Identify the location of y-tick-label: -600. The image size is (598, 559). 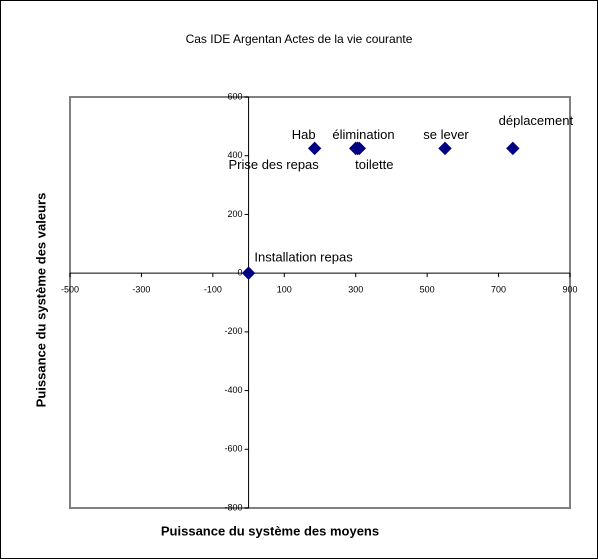
(234, 449).